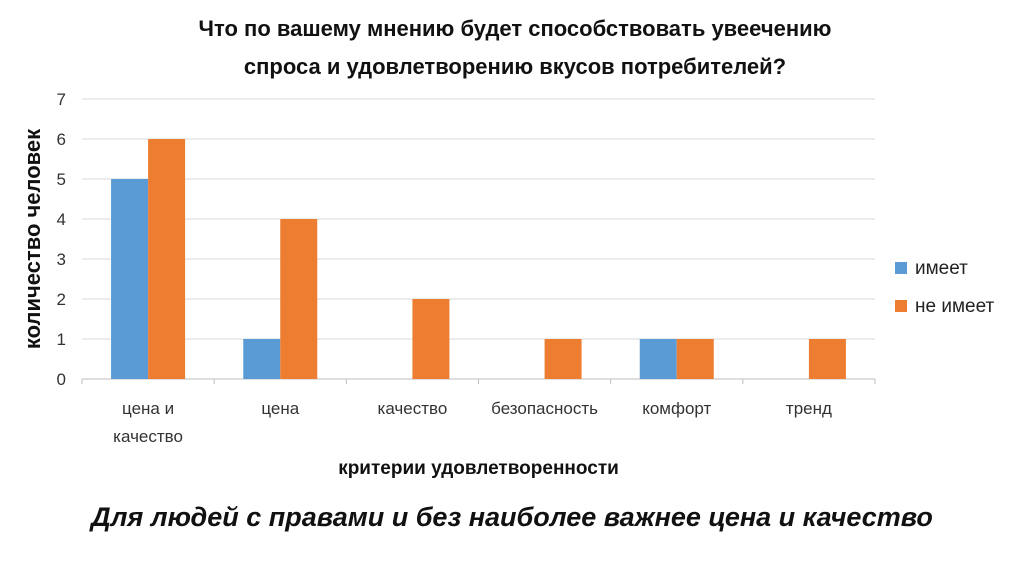  I want to click on x-tick-label: цена, so click(280, 408).